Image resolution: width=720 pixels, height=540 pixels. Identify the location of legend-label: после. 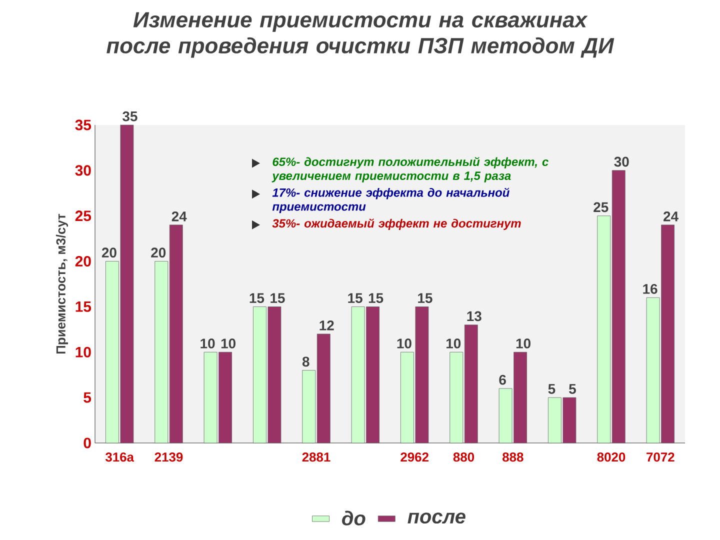
(437, 518).